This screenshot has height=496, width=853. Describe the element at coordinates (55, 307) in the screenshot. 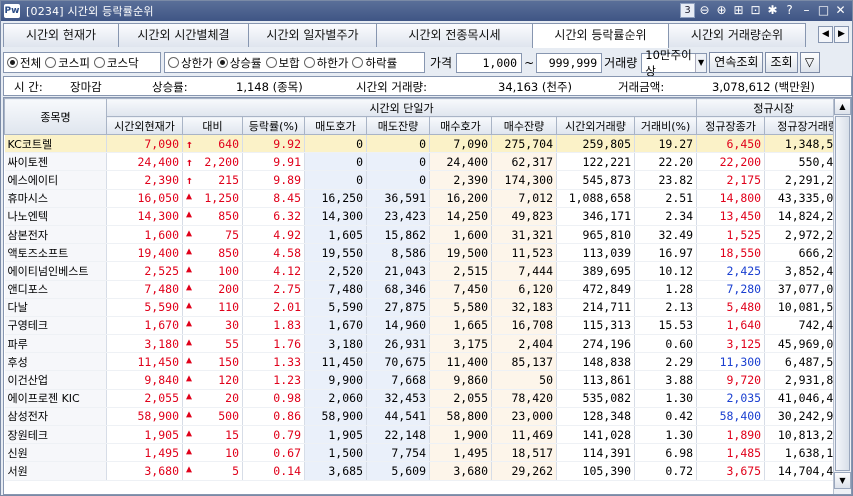

I see `cell-stock-name: 다날` at that location.